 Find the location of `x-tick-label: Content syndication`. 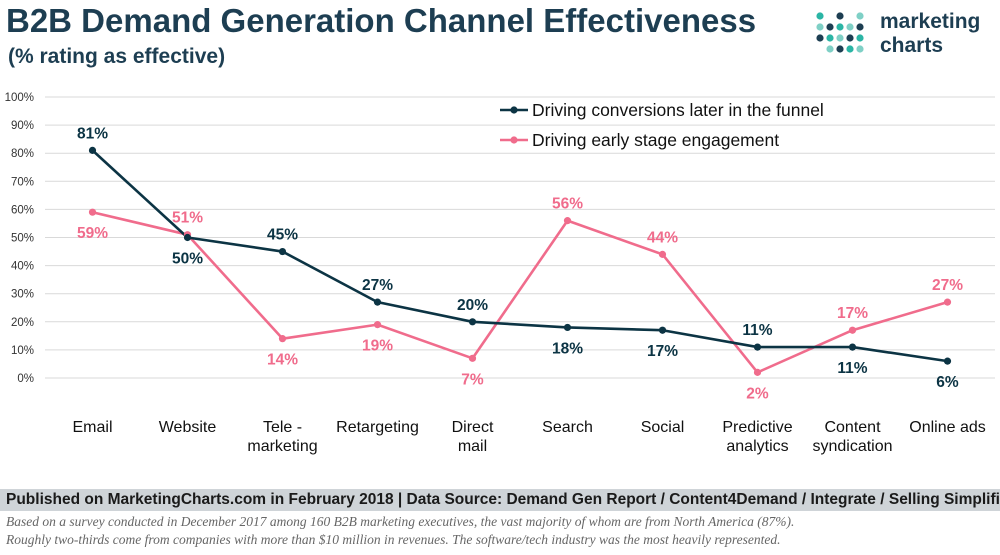

x-tick-label: Content syndication is located at coordinates (852, 437).